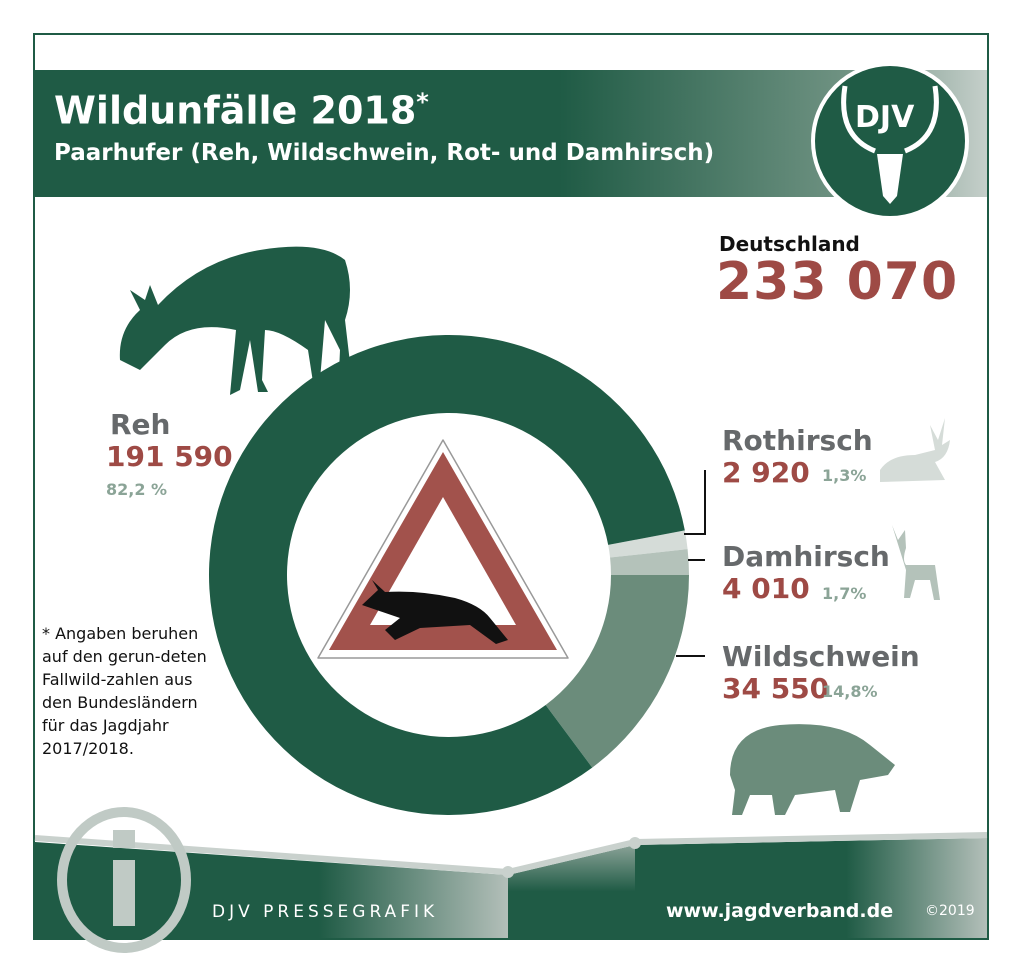  What do you see at coordinates (850, 691) in the screenshot?
I see `percent-wildschwein: 14,8%` at bounding box center [850, 691].